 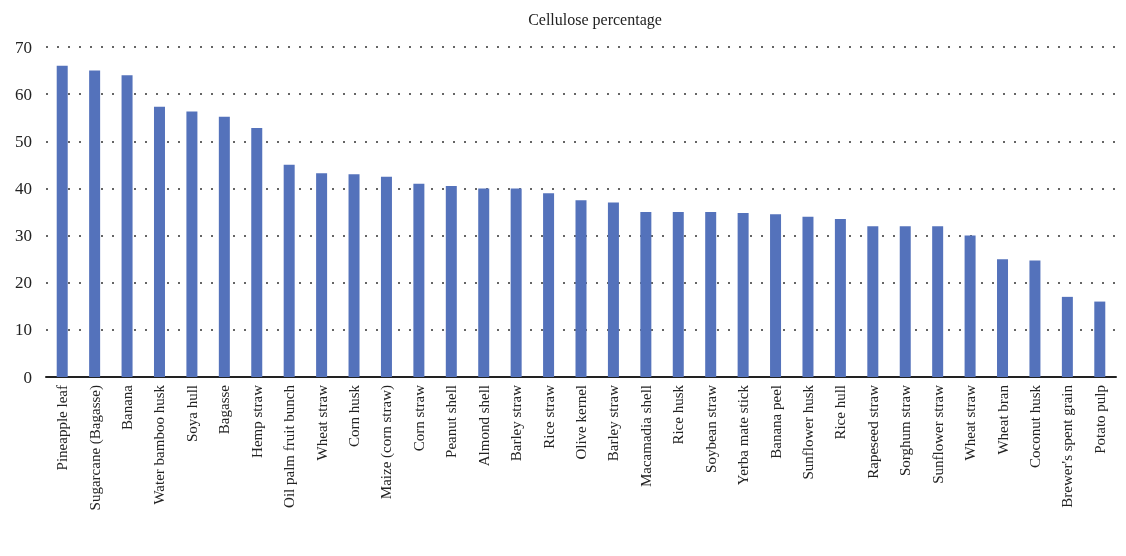 I want to click on x-tick-label: Sorghum straw, so click(x=905, y=430).